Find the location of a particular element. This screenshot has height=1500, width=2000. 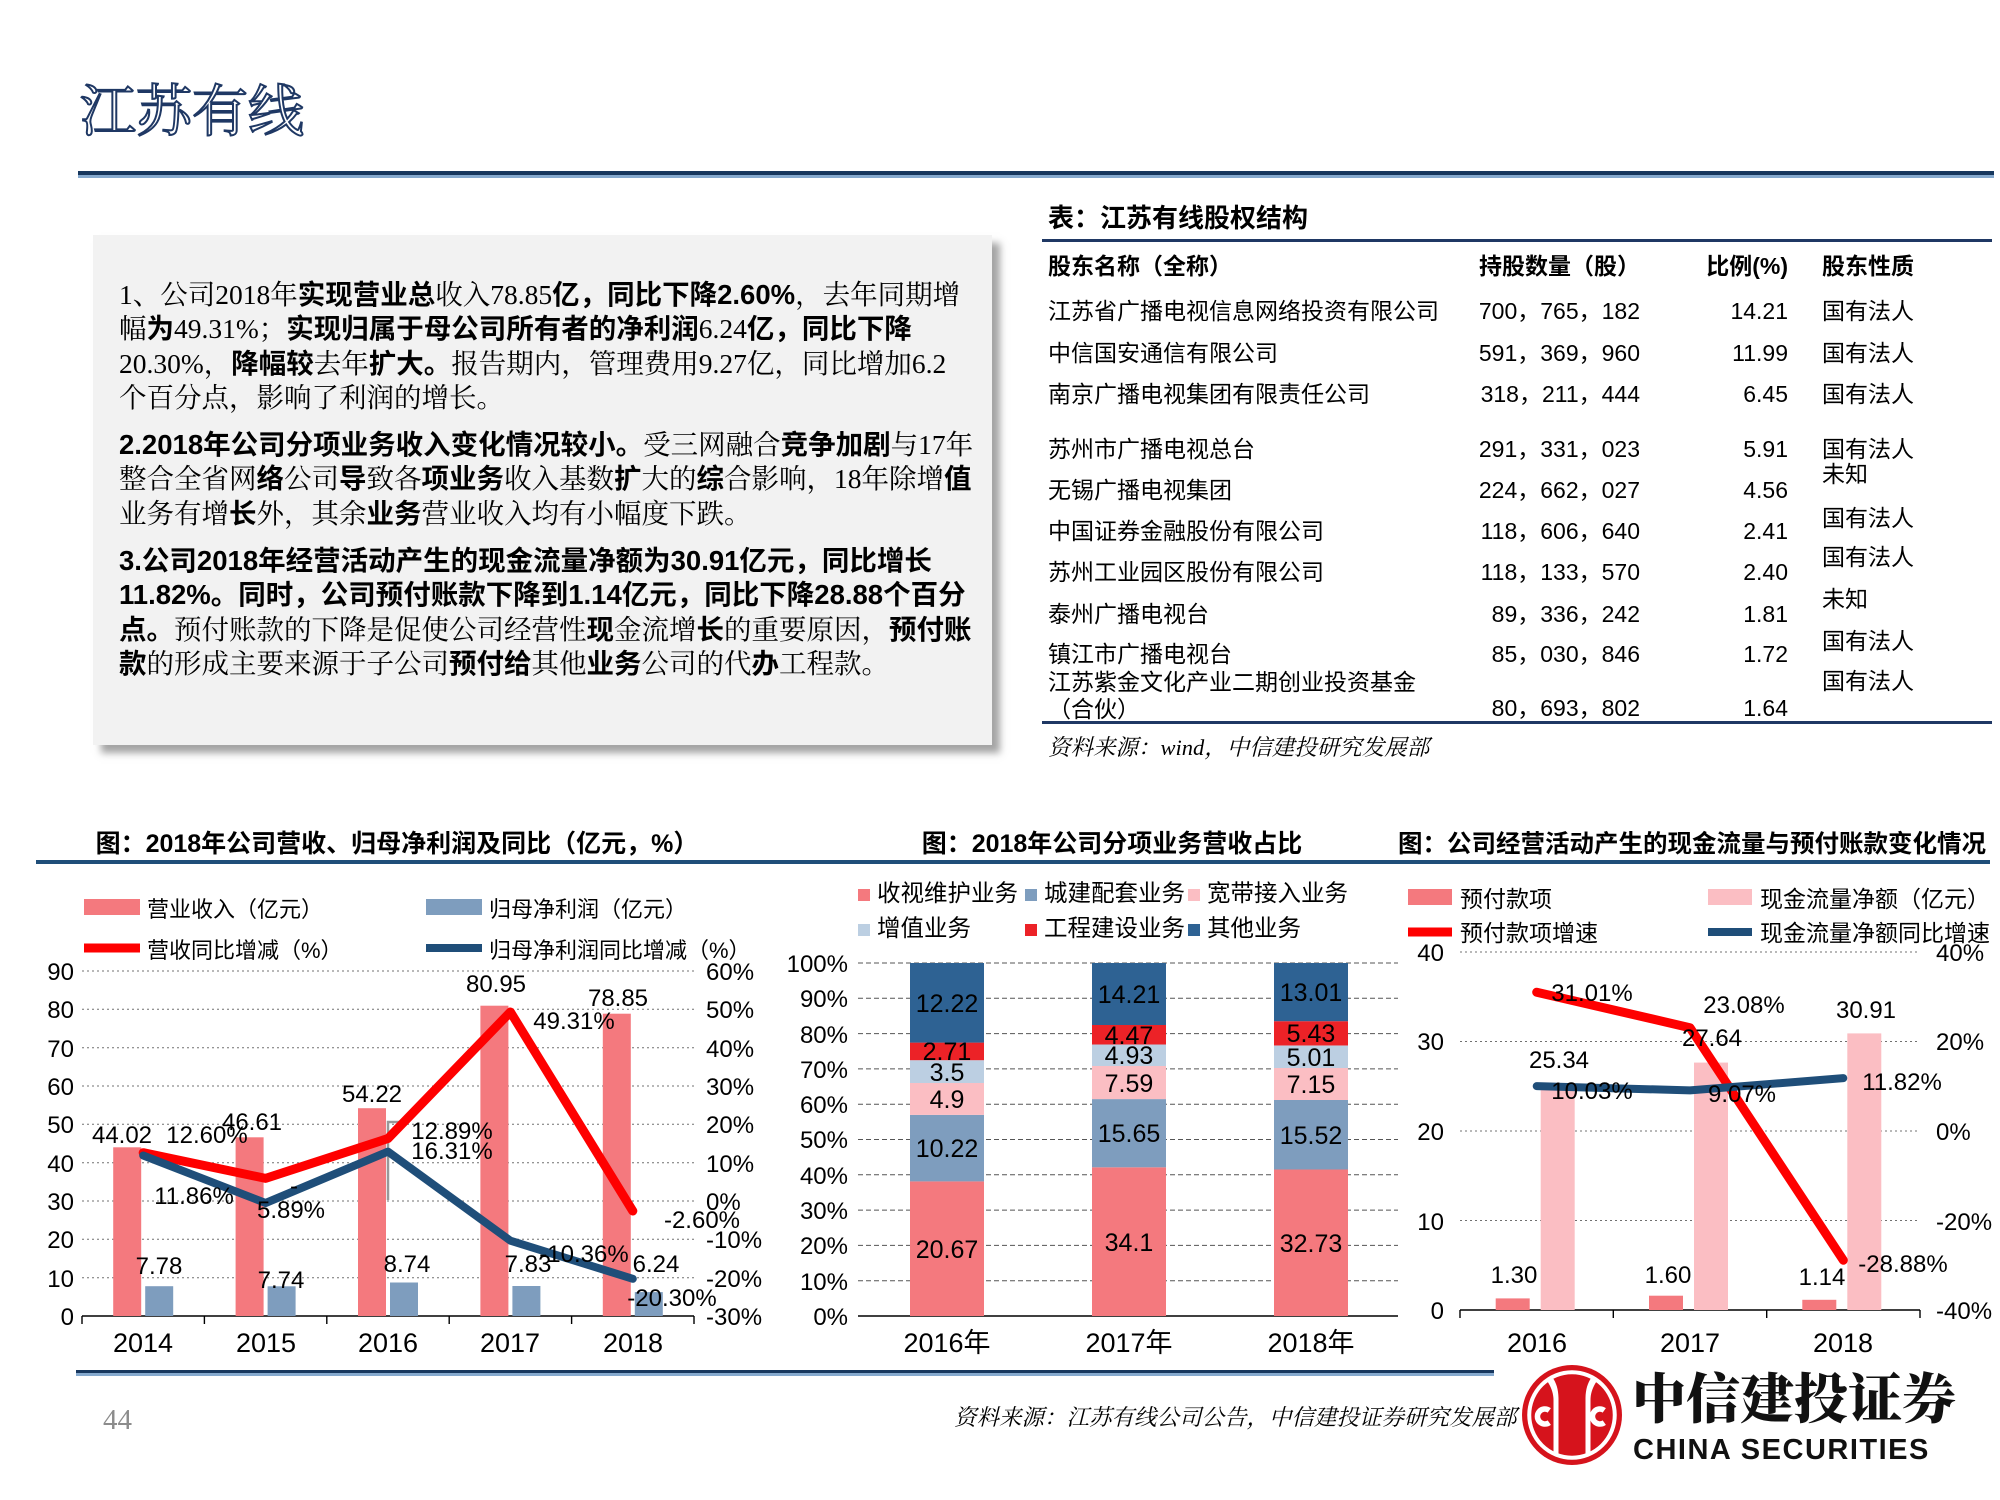

svg-text: 80.95 is located at coordinates (496, 984).